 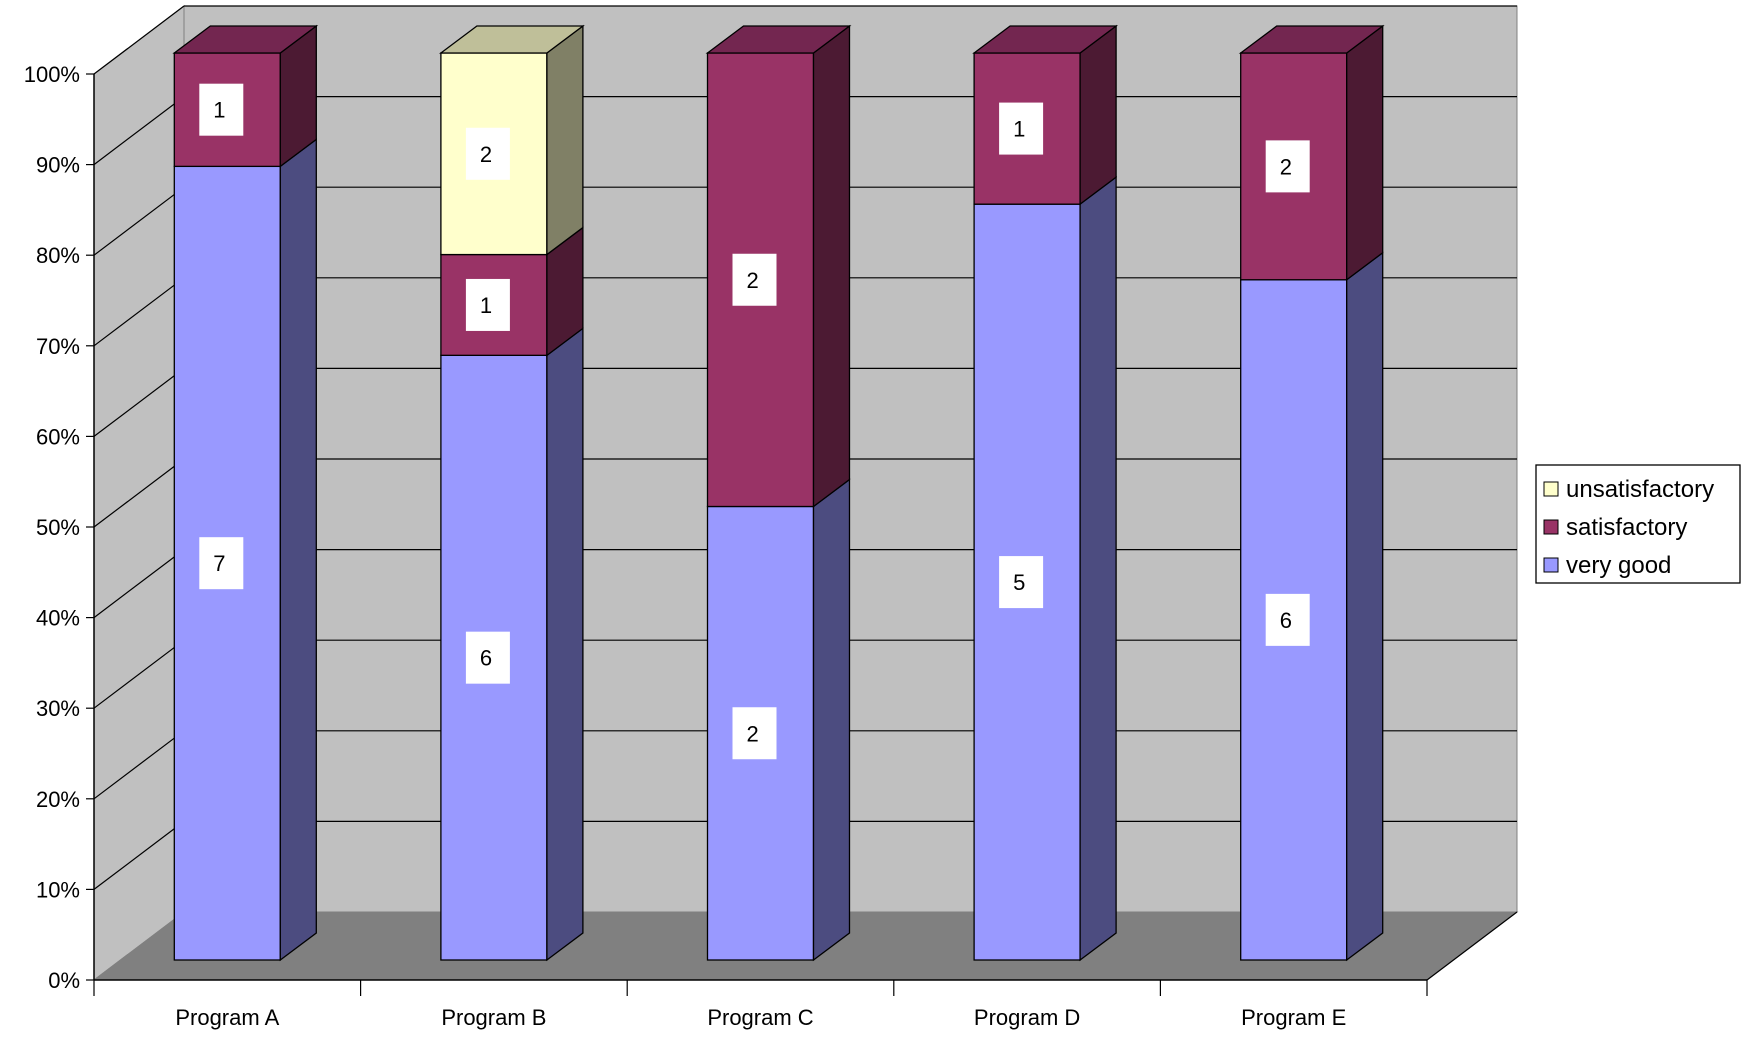 I want to click on y-axis: 0% 10% 20% 30% 40% 50% 60% 70% 80% 90% 100%, so click(x=59, y=527).